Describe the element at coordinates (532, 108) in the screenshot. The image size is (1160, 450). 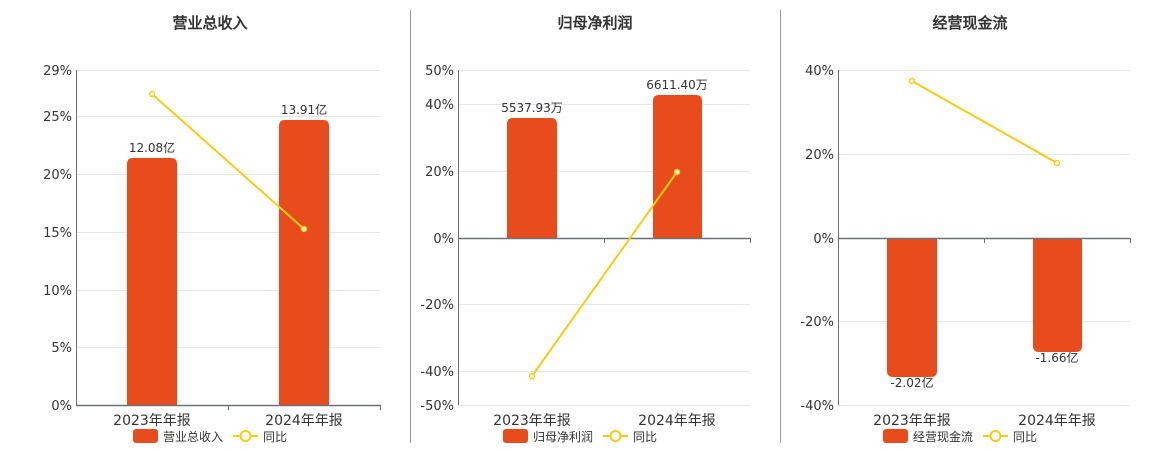
I see `bar-label: 5537.93万` at that location.